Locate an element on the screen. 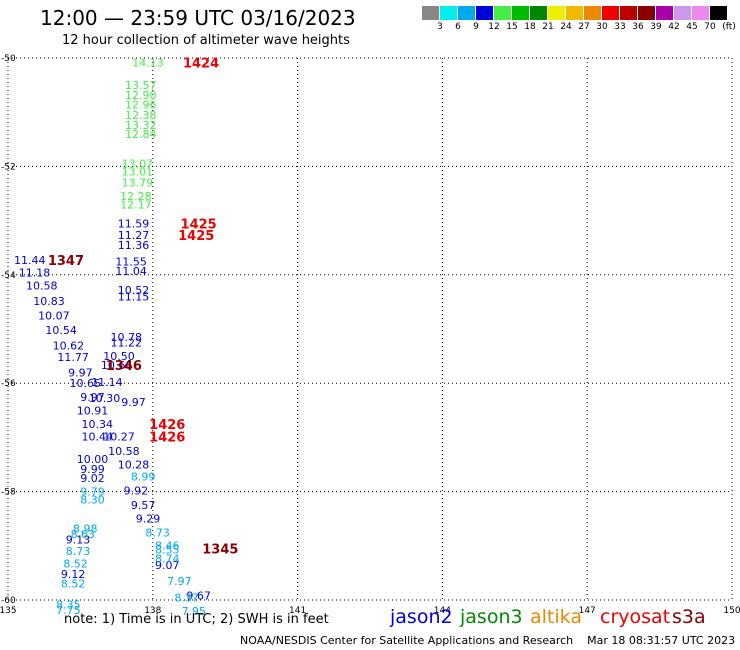 The height and width of the screenshot is (650, 740). data-point-label: 9.99 is located at coordinates (92, 469).